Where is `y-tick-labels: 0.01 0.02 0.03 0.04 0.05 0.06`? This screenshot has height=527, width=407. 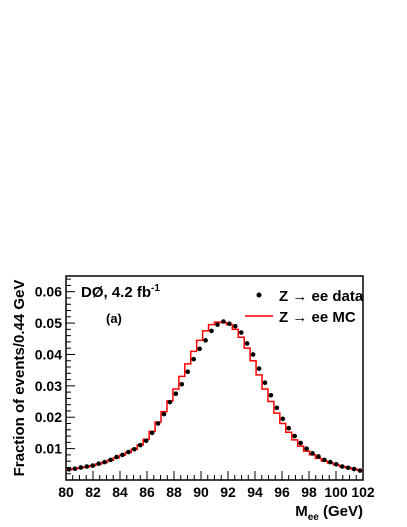 y-tick-labels: 0.01 0.02 0.03 0.04 0.05 0.06 is located at coordinates (48, 370).